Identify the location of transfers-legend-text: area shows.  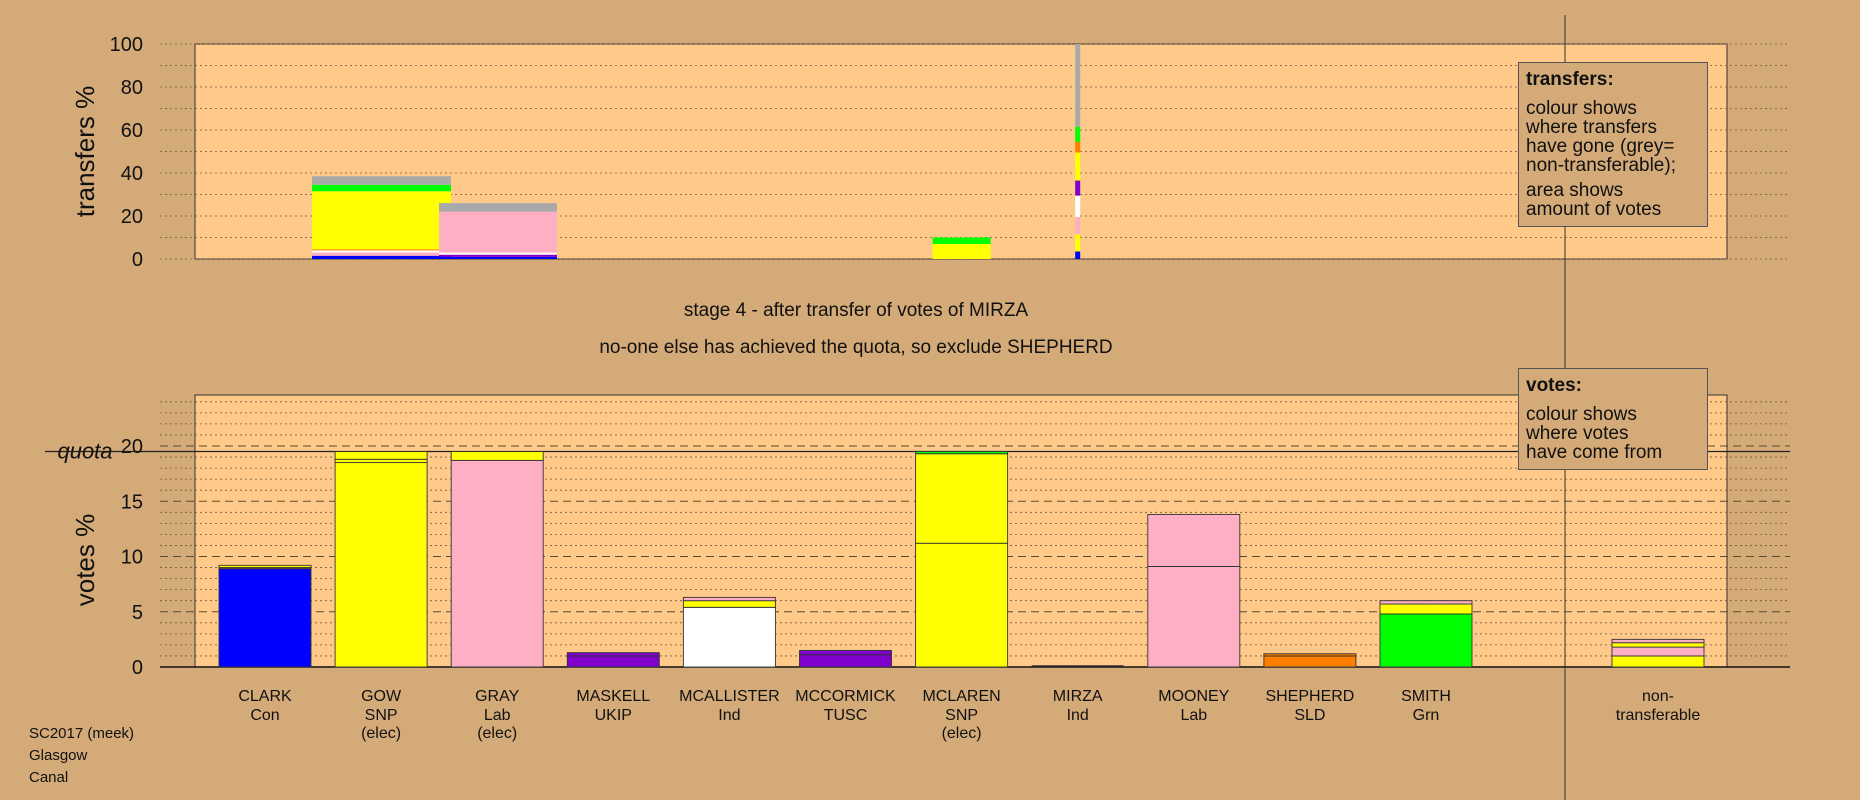
(1575, 190).